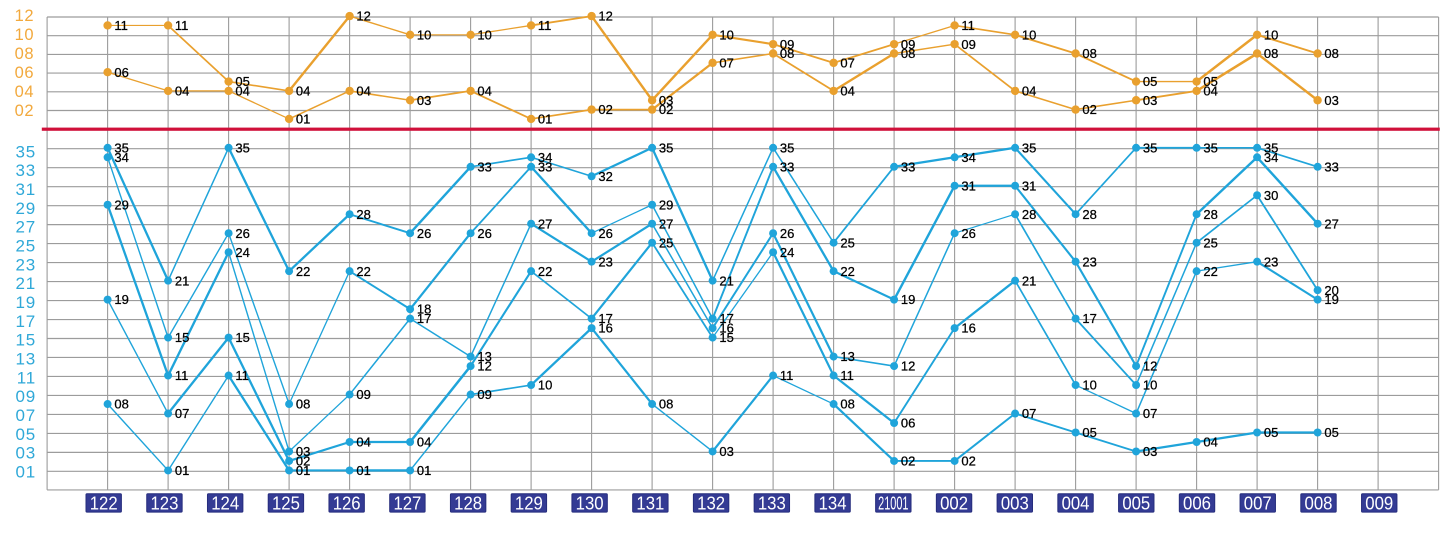 This screenshot has width=1455, height=546. I want to click on svg-text: 27, so click(545, 223).